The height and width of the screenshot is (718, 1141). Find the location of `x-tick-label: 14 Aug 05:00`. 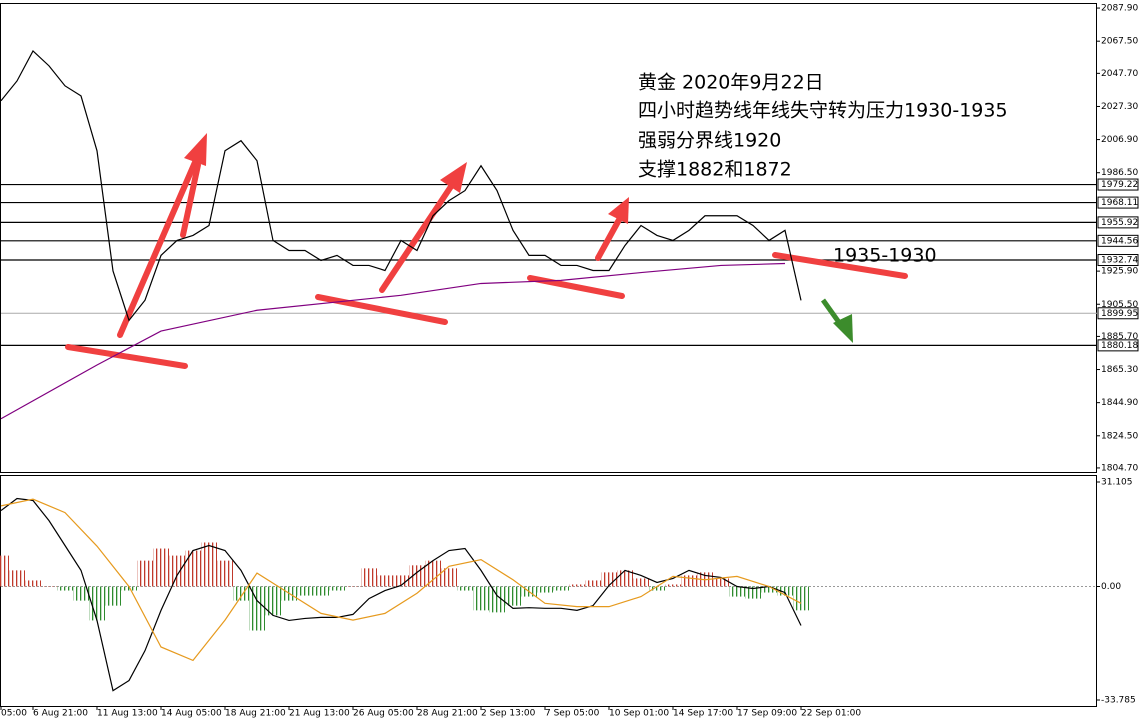

x-tick-label: 14 Aug 05:00 is located at coordinates (191, 713).